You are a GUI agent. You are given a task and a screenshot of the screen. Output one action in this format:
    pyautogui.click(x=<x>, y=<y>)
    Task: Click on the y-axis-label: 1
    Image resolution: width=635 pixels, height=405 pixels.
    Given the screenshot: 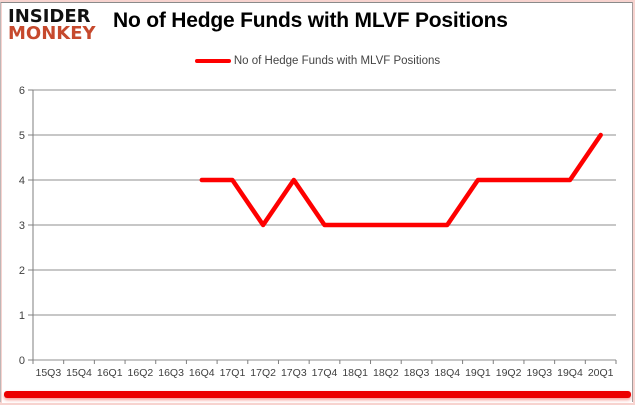 What is the action you would take?
    pyautogui.click(x=22, y=316)
    